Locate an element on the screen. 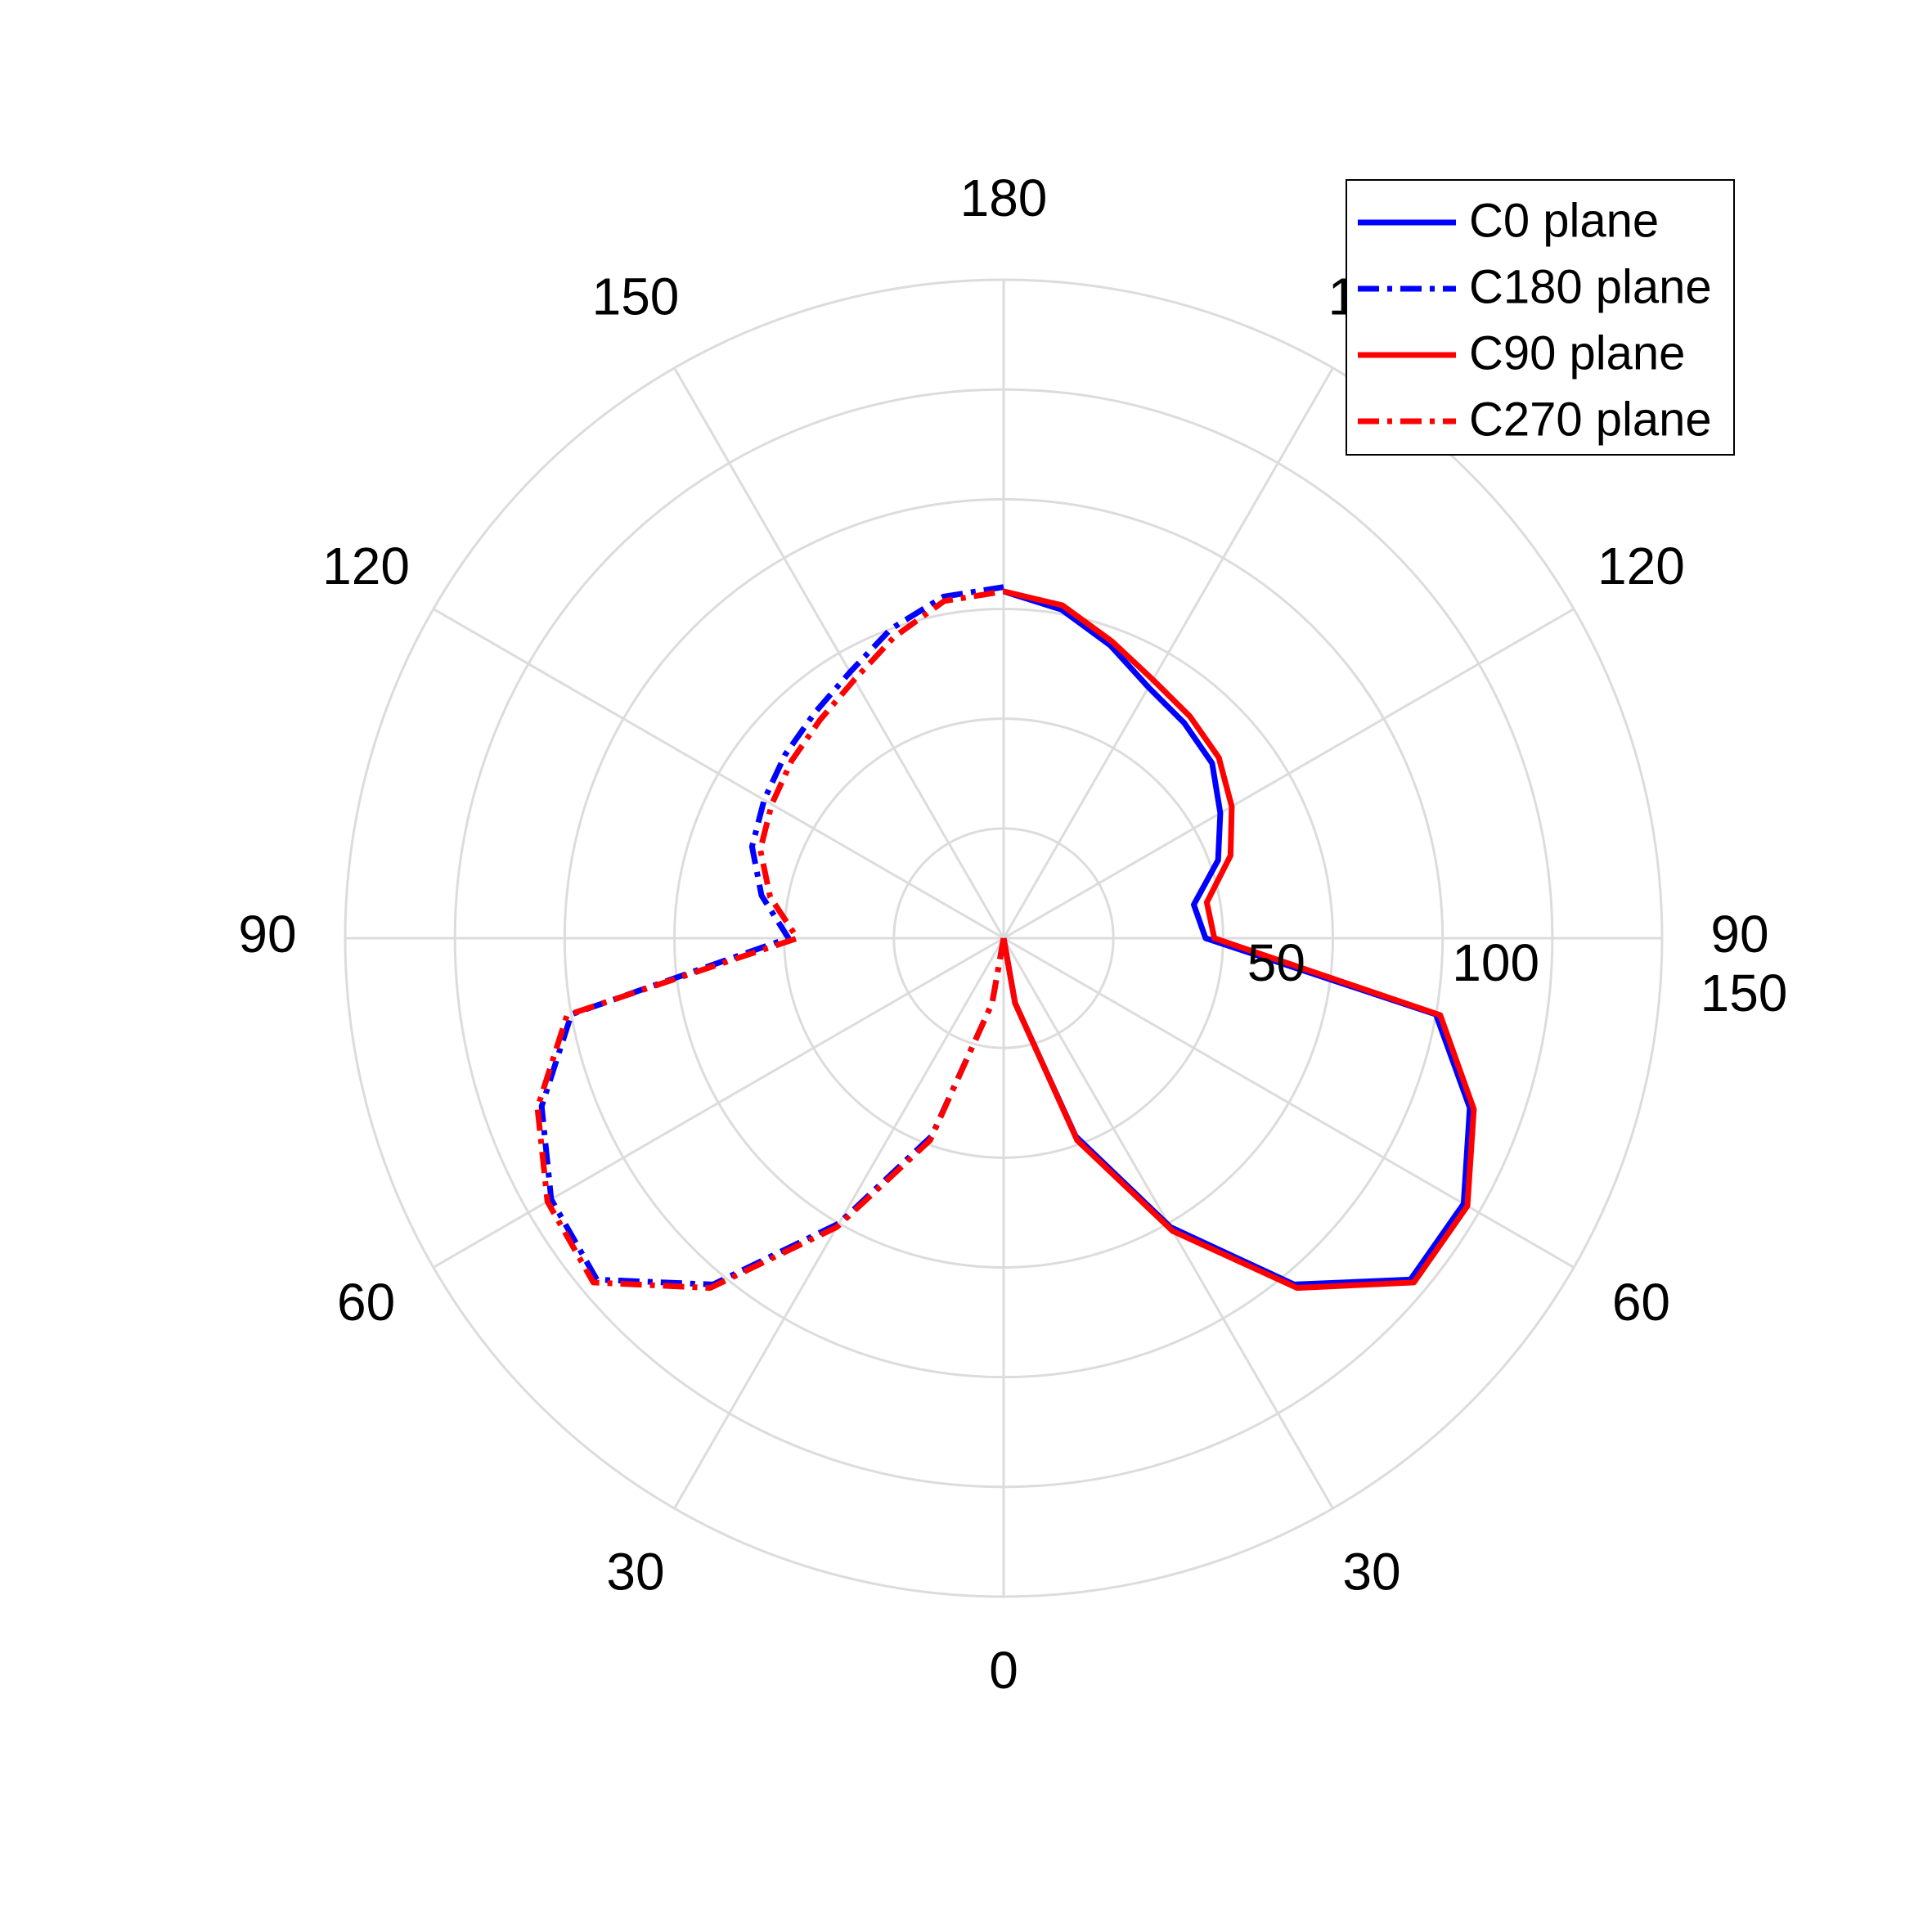 The height and width of the screenshot is (1932, 1932). legend-label-c90-plane: C90 plane is located at coordinates (1577, 353).